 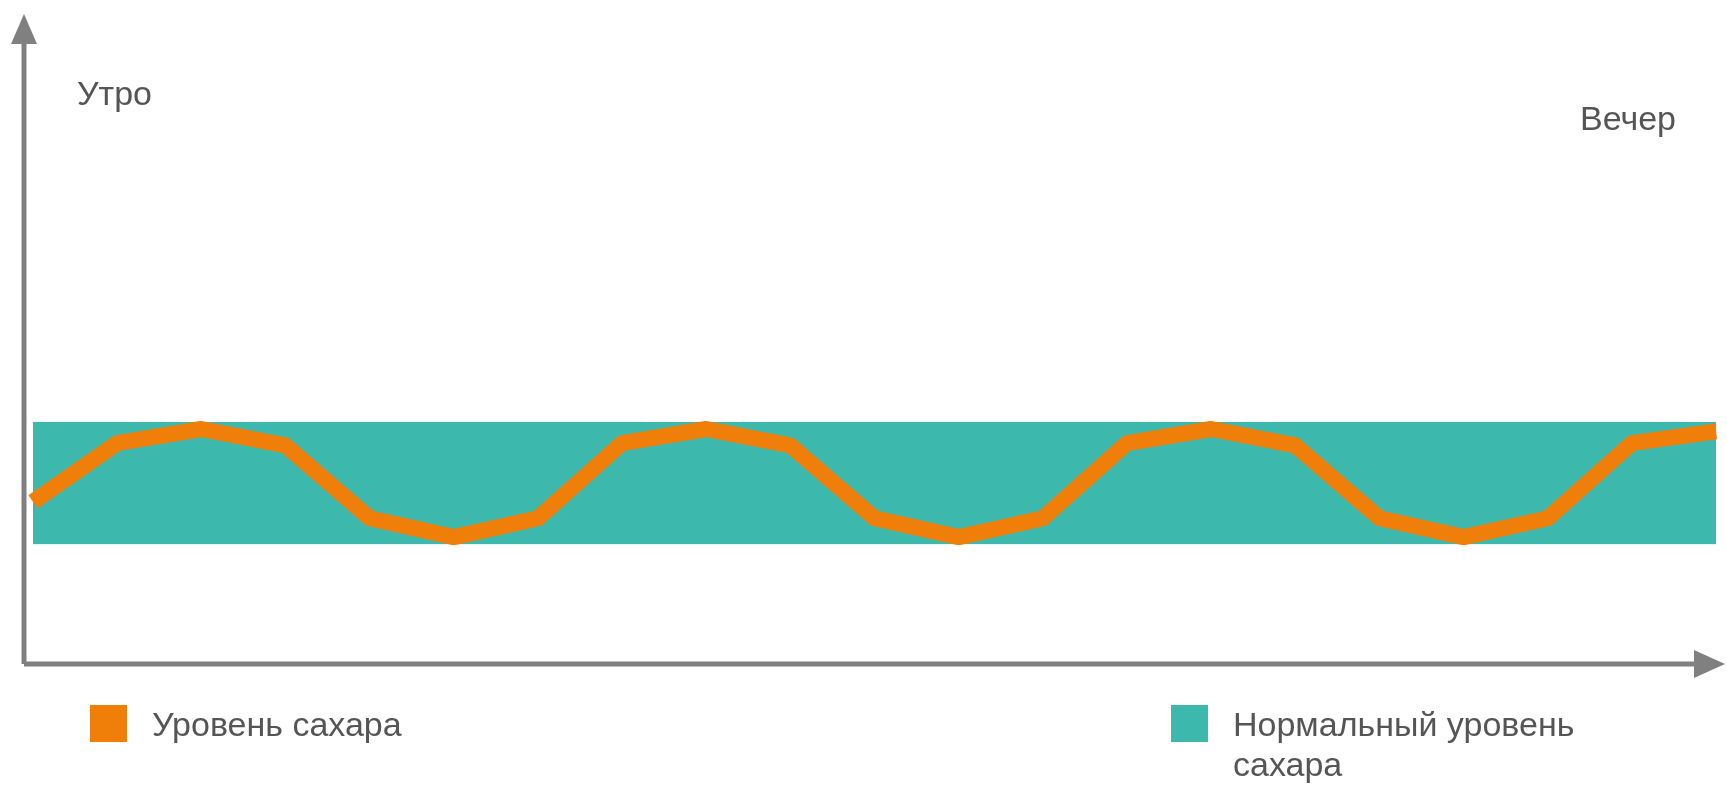 What do you see at coordinates (1404, 744) in the screenshot?
I see `legend-label: Нормальный уровень сахара` at bounding box center [1404, 744].